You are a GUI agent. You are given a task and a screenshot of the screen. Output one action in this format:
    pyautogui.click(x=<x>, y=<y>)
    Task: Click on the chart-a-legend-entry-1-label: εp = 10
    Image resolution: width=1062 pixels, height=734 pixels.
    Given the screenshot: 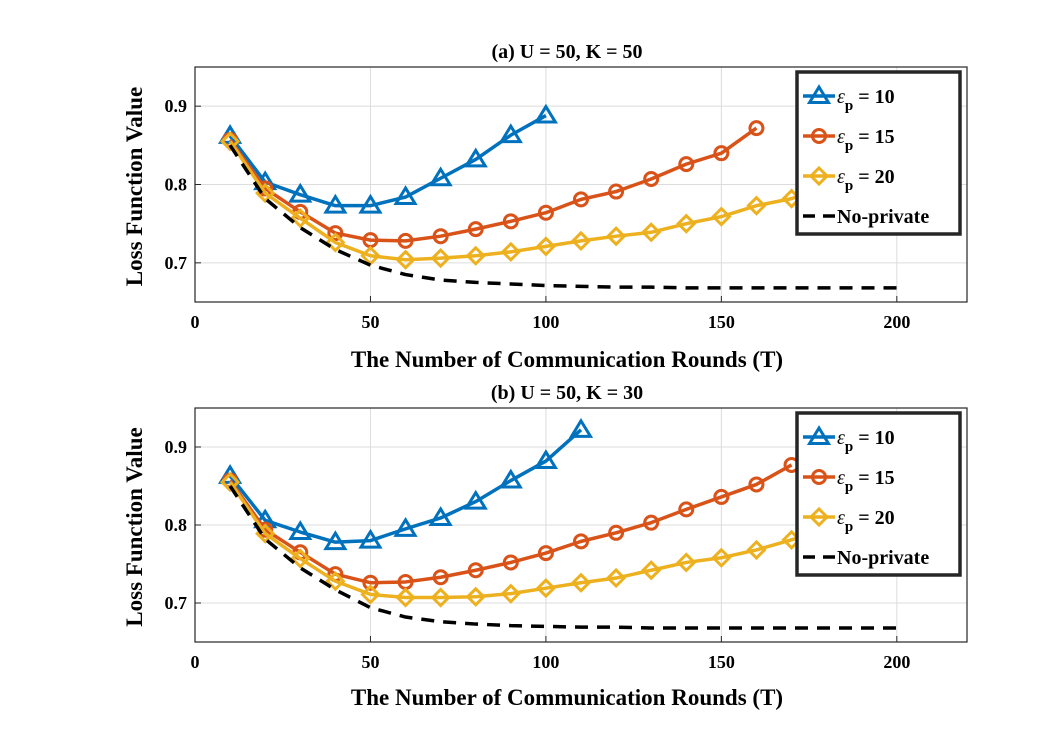 What is the action you would take?
    pyautogui.click(x=866, y=100)
    